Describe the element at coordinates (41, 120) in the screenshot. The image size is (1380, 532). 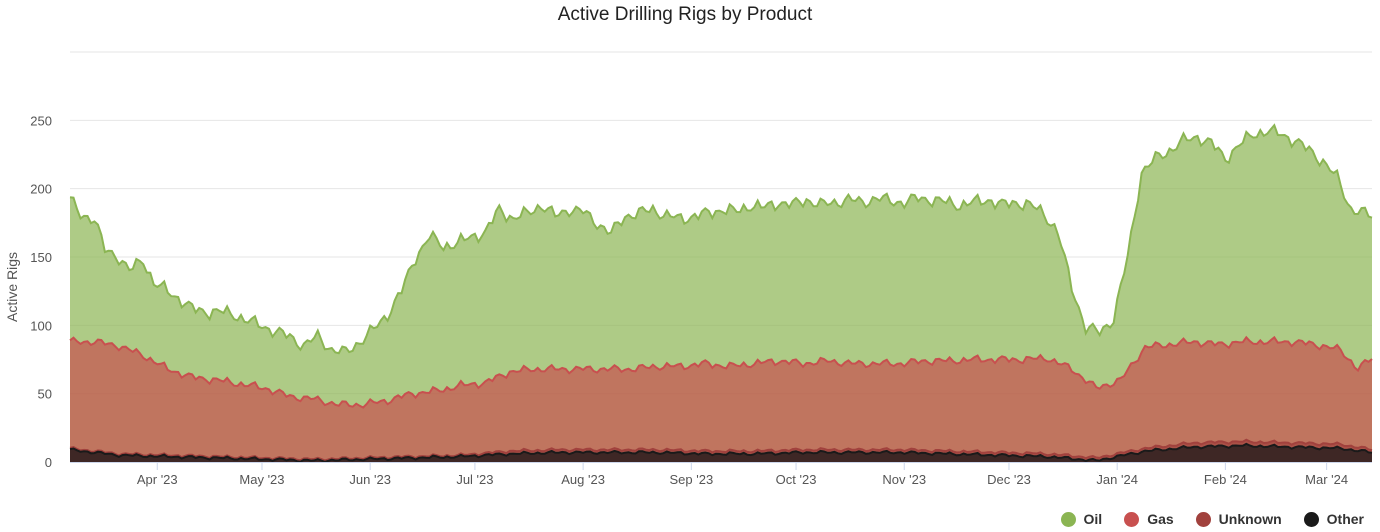
I see `y-tick-label: 250` at that location.